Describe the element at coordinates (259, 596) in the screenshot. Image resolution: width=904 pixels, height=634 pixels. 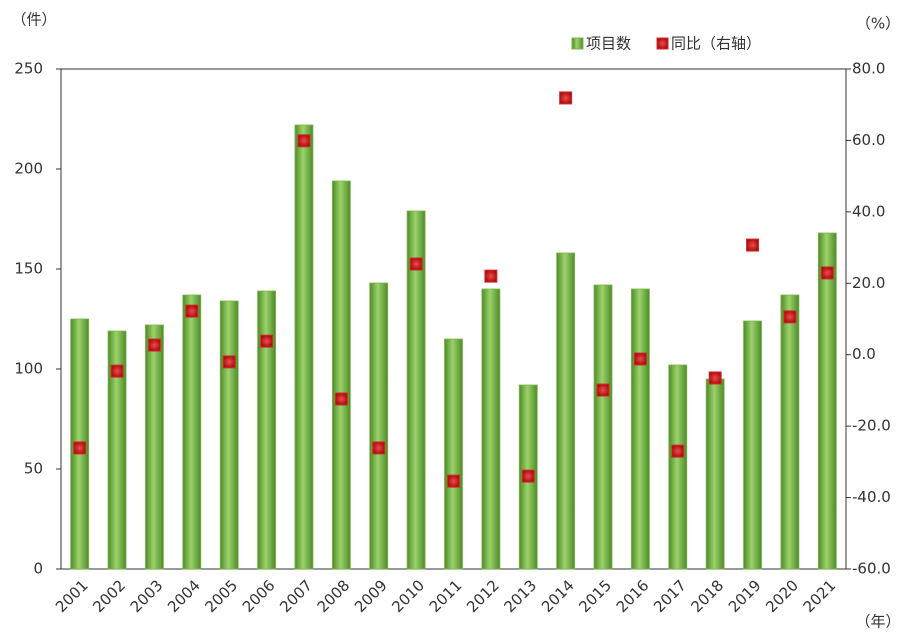
I see `x-tick-label: 2006` at that location.